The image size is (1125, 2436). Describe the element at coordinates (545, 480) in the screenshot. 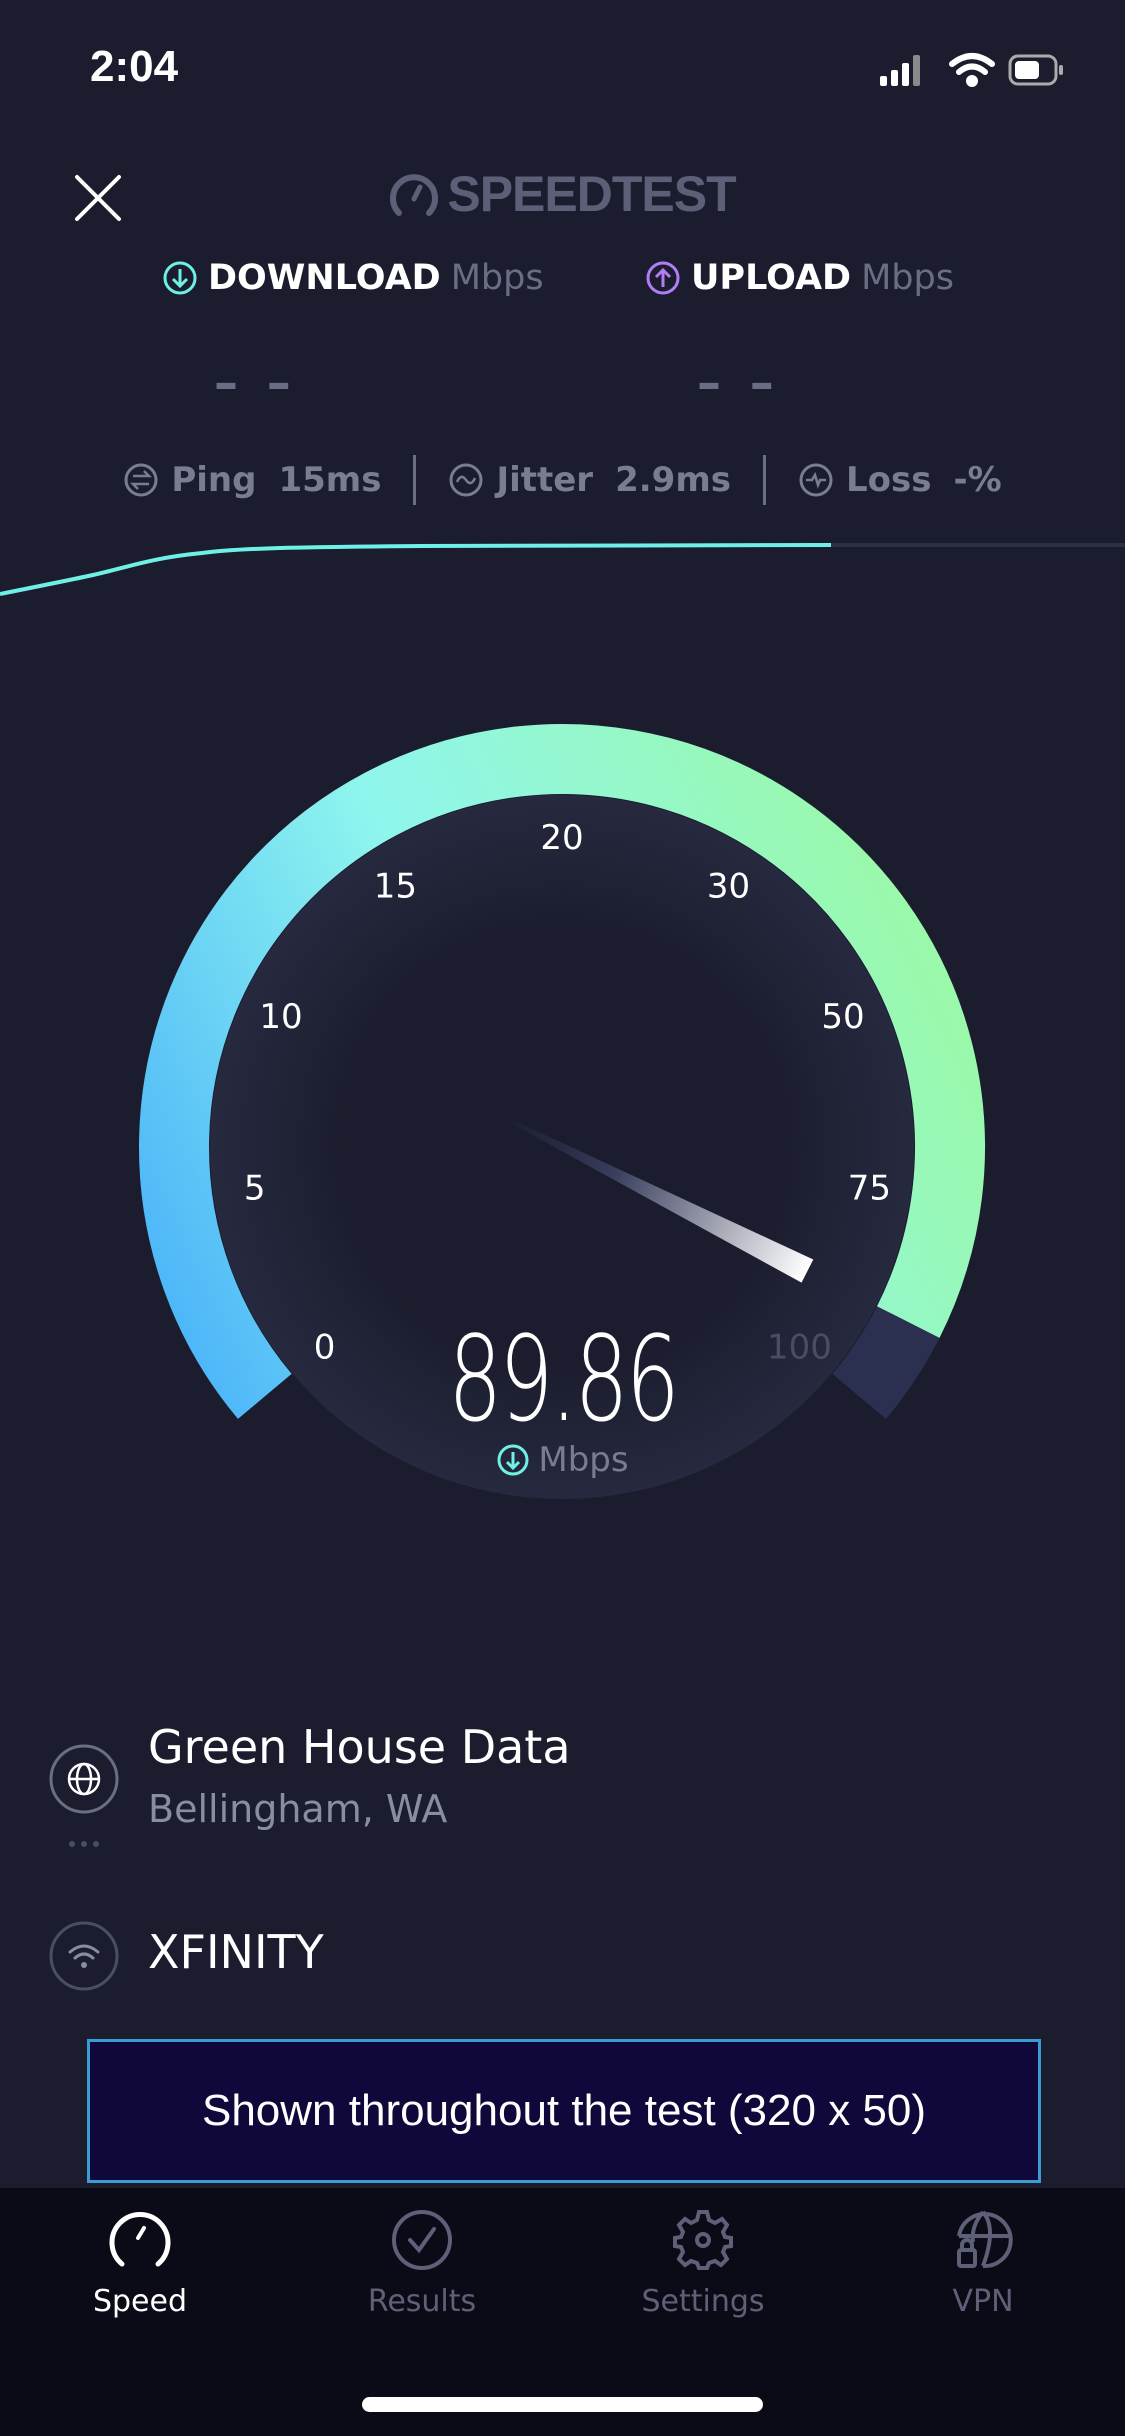

I see `jitter-label: Jitter` at that location.